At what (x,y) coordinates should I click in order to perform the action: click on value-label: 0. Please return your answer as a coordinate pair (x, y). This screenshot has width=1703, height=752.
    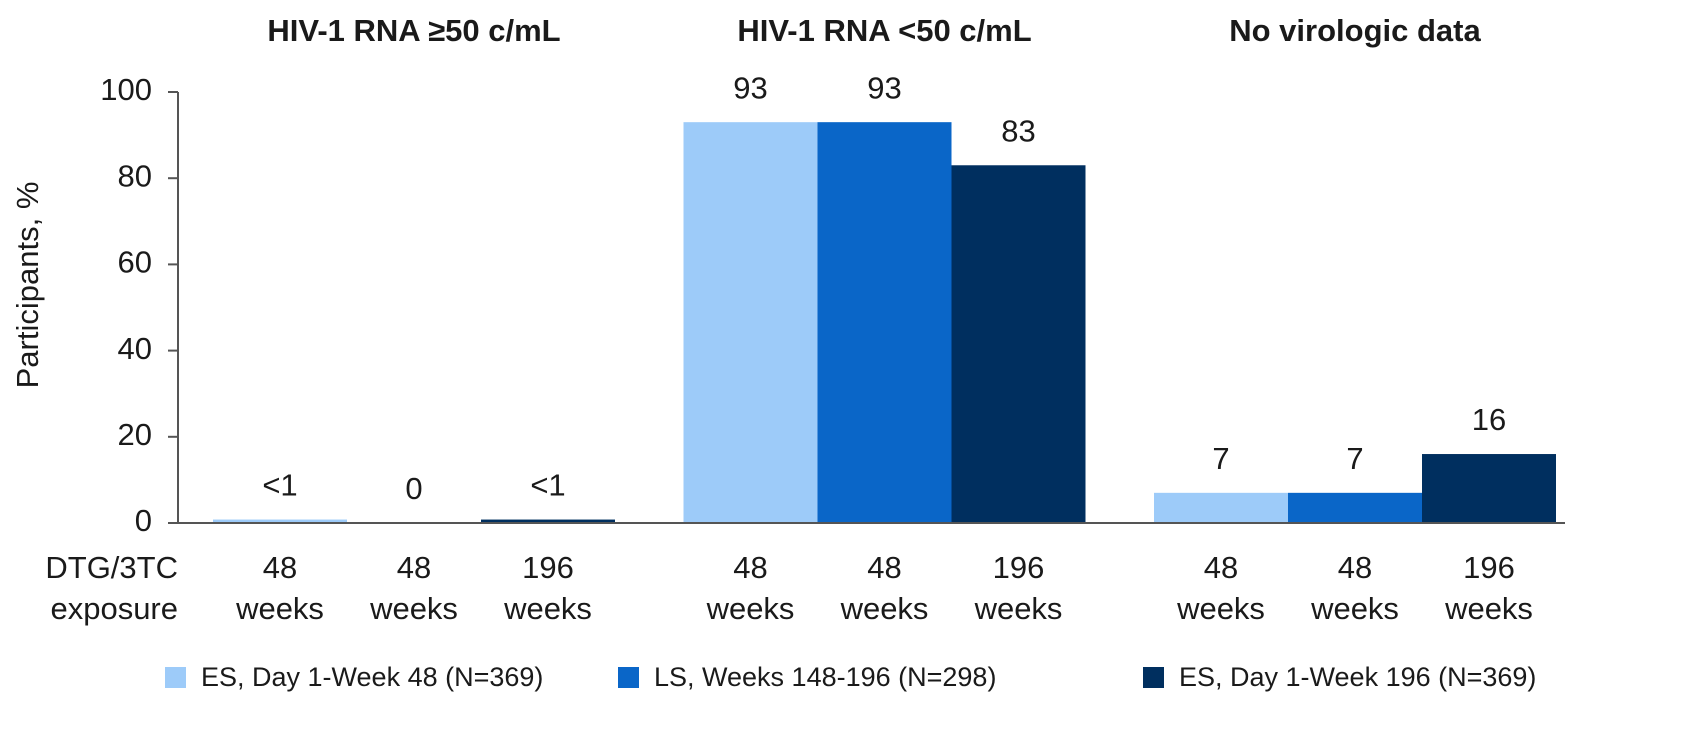
    Looking at the image, I should click on (413, 488).